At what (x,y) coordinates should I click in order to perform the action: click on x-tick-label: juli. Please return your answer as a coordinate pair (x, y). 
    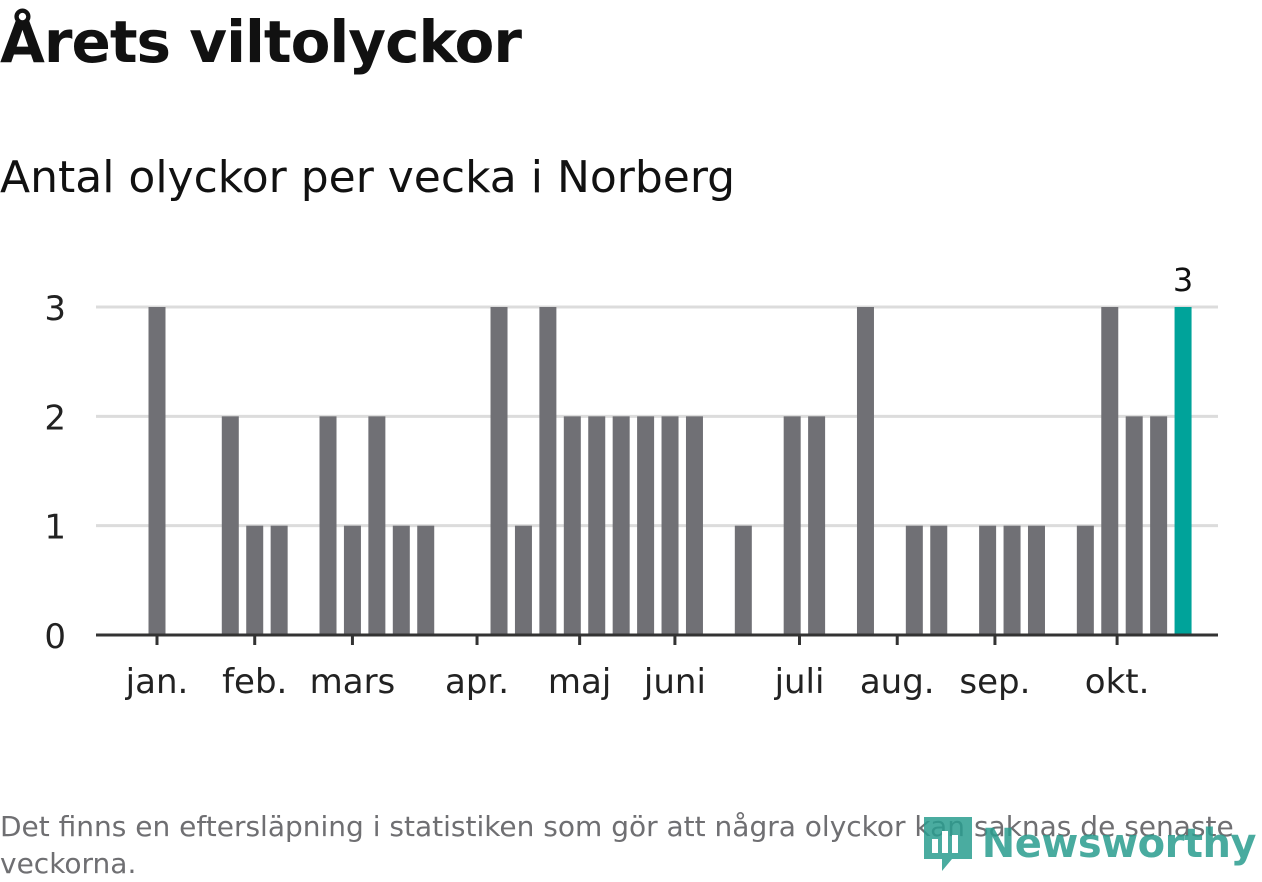
    Looking at the image, I should click on (799, 682).